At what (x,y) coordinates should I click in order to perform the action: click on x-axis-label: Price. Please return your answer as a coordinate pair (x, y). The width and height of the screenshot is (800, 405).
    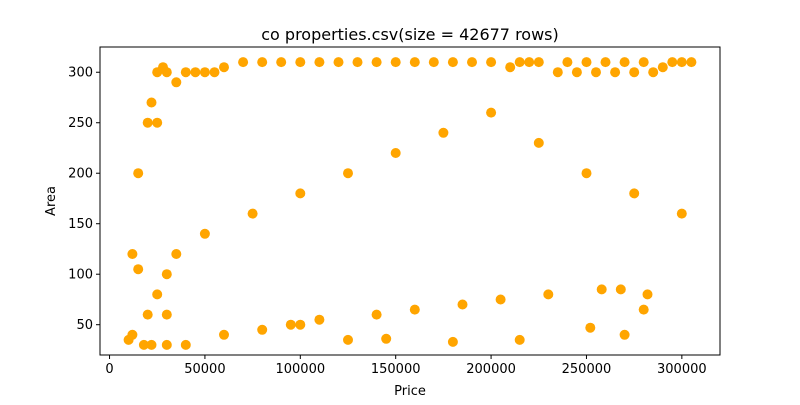
    Looking at the image, I should click on (410, 391).